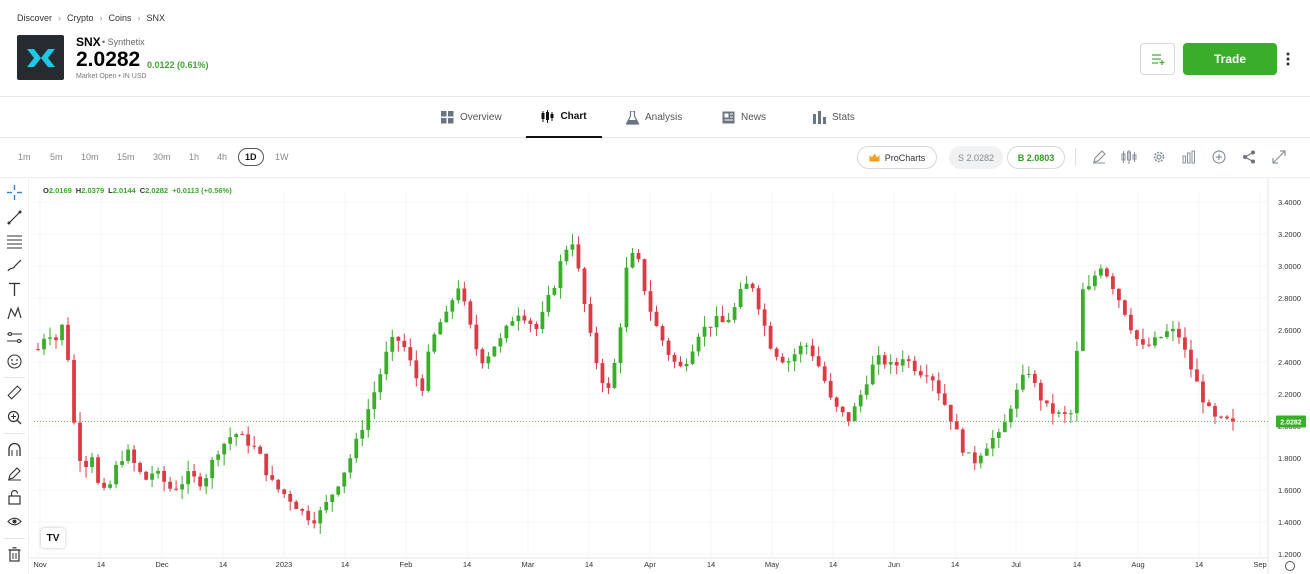 This screenshot has width=1310, height=574. I want to click on y-tick-label: 2.2000, so click(1289, 394).